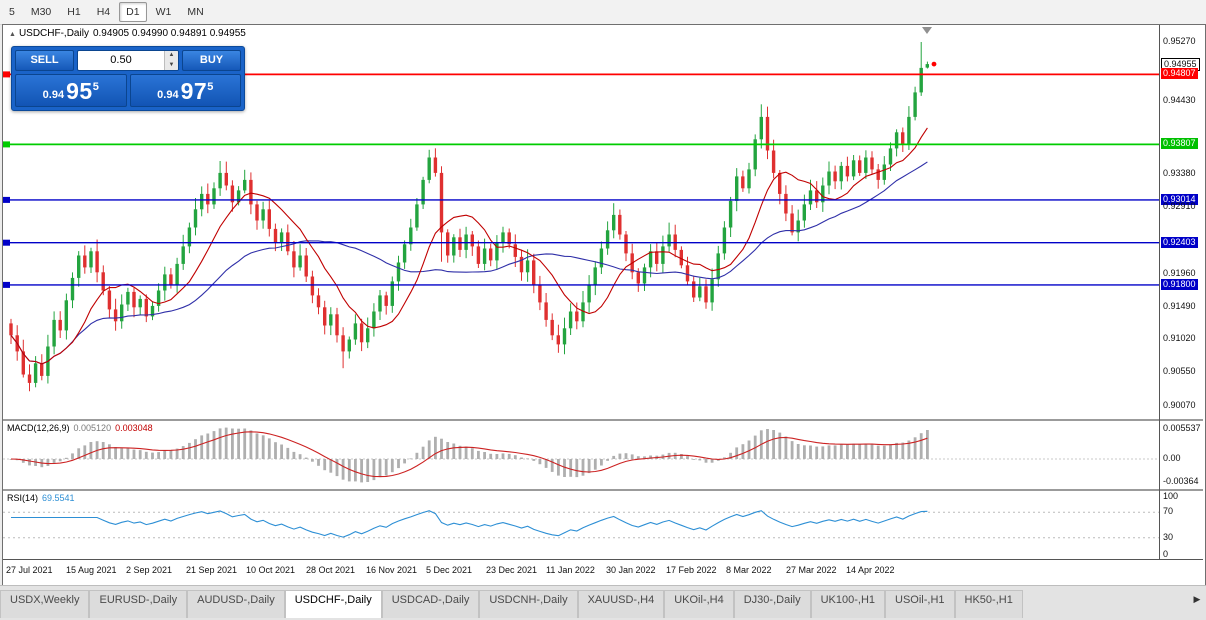 This screenshot has width=1206, height=620. What do you see at coordinates (430, 604) in the screenshot?
I see `chart-tab-usdcad-daily: USDCAD-,Daily` at bounding box center [430, 604].